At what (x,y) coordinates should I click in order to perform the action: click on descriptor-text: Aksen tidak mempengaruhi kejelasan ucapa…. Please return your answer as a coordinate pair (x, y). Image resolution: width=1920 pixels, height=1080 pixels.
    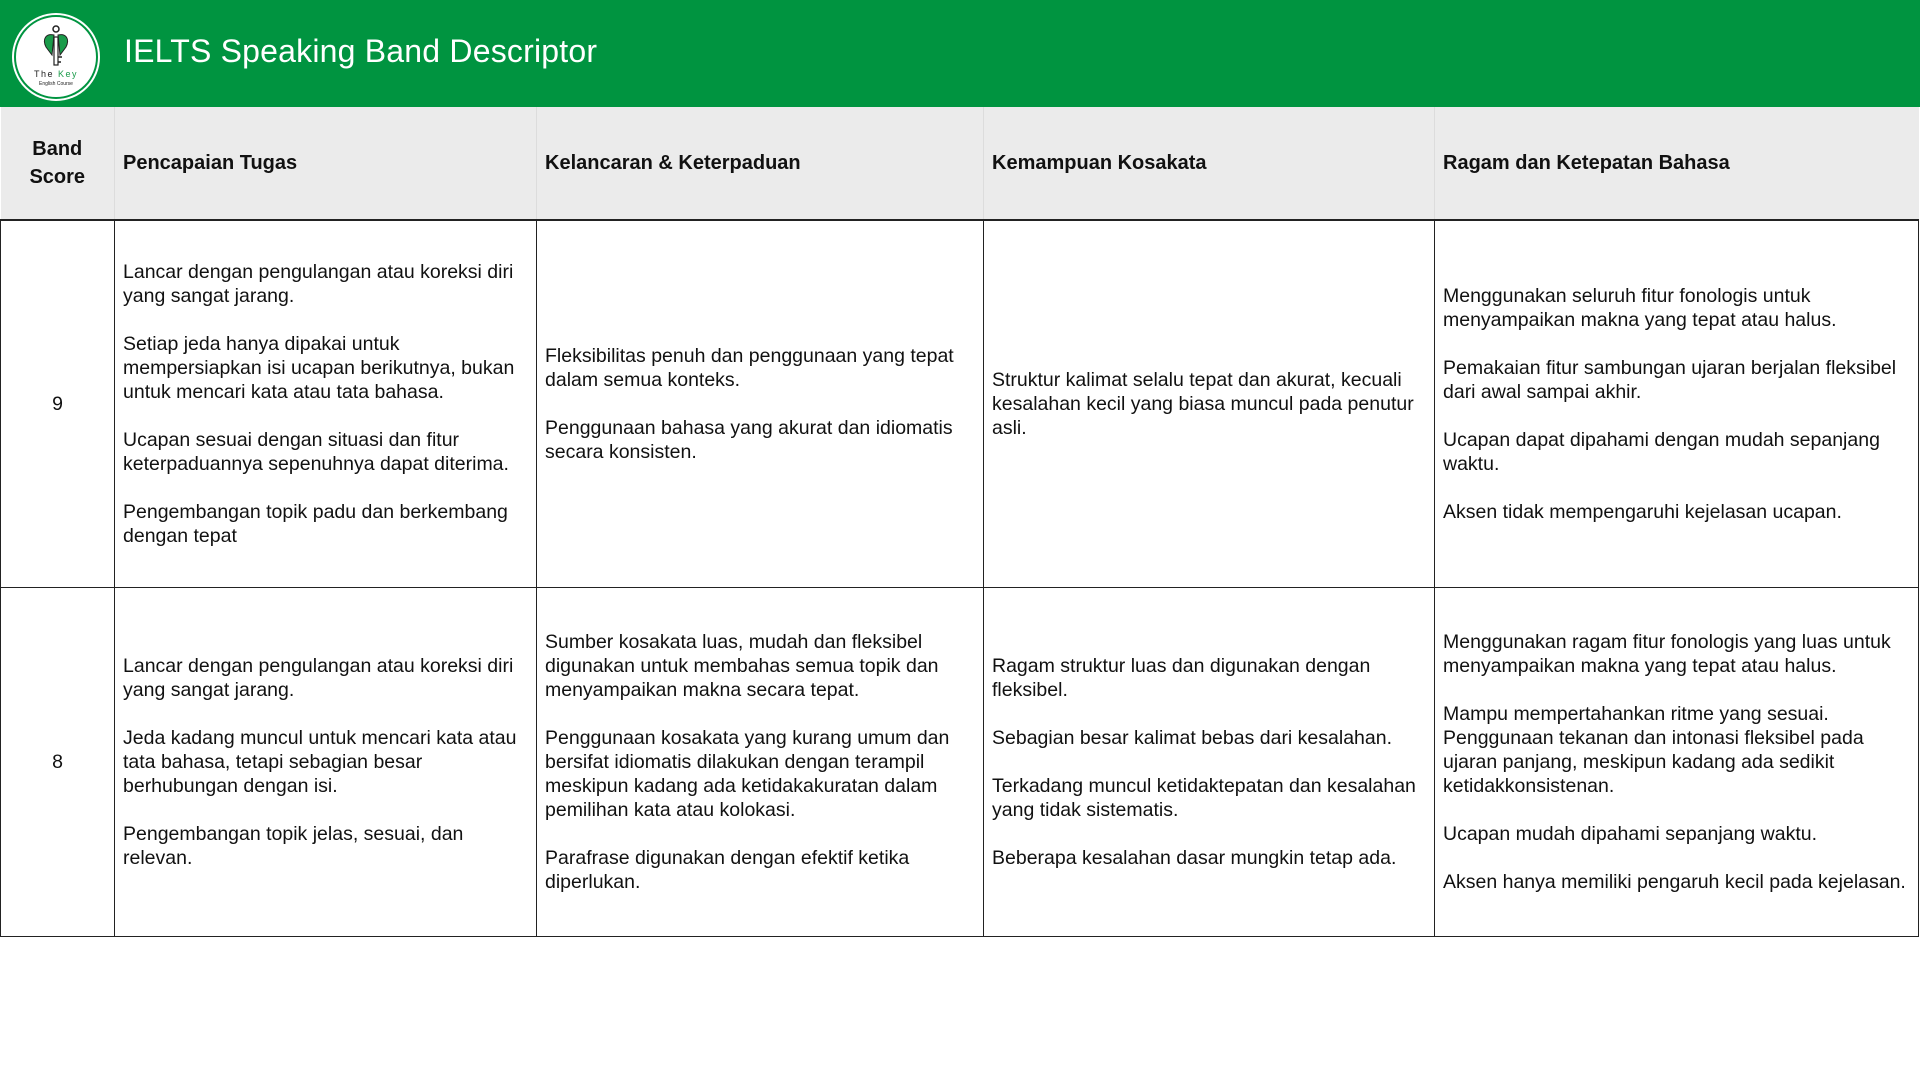
    Looking at the image, I should click on (1642, 512).